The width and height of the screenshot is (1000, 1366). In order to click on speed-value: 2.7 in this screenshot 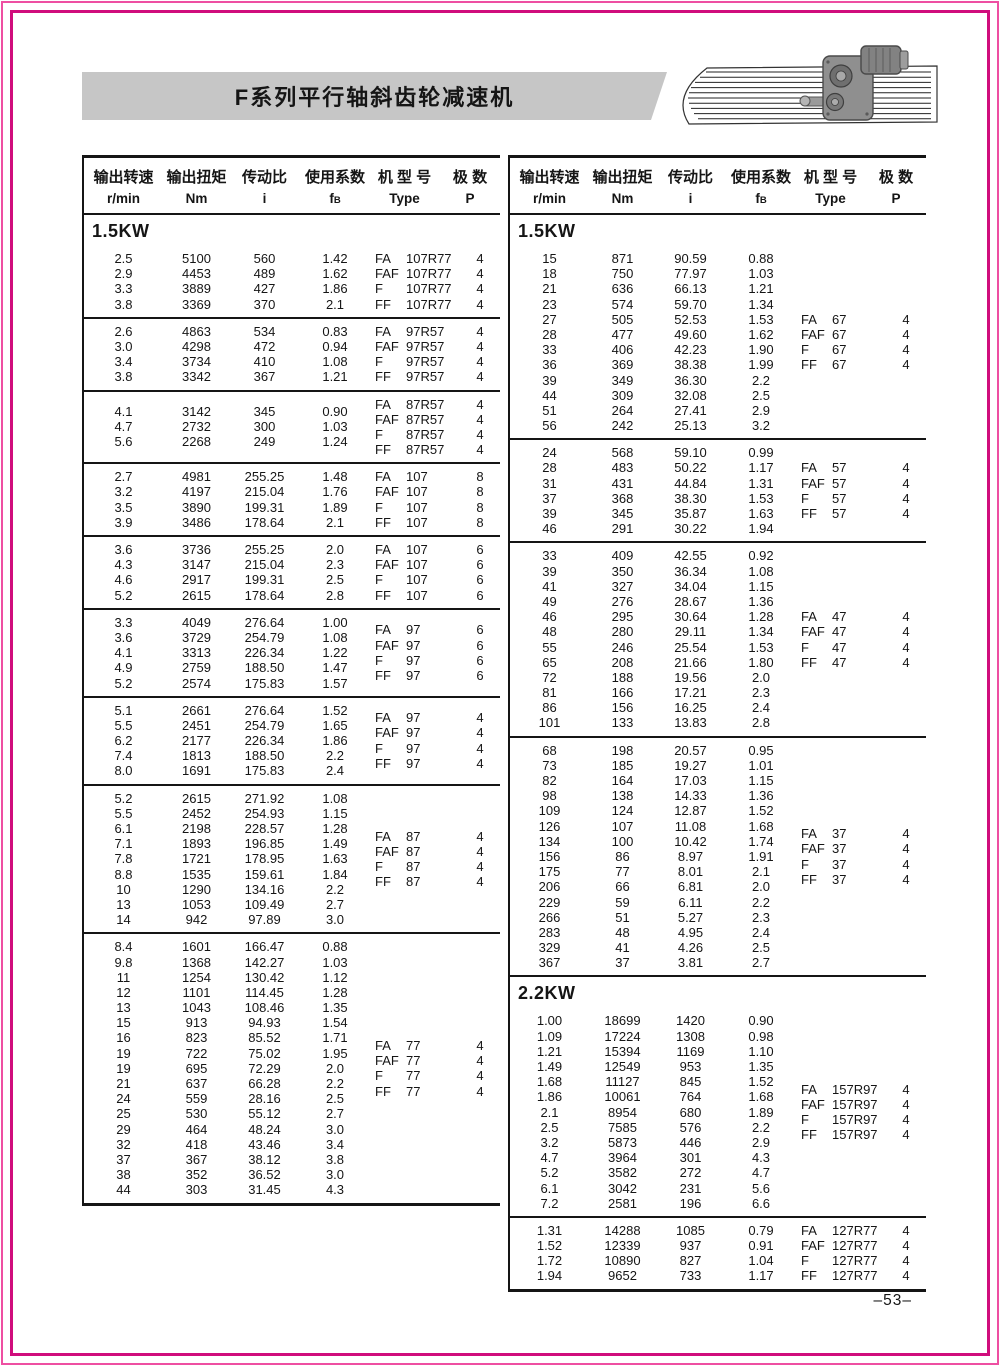, I will do `click(123, 477)`.